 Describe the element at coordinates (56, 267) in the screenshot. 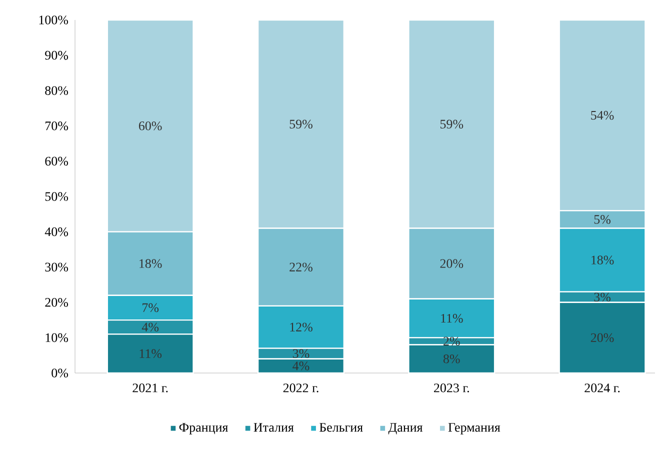

I see `y-tick-label: 30%` at that location.